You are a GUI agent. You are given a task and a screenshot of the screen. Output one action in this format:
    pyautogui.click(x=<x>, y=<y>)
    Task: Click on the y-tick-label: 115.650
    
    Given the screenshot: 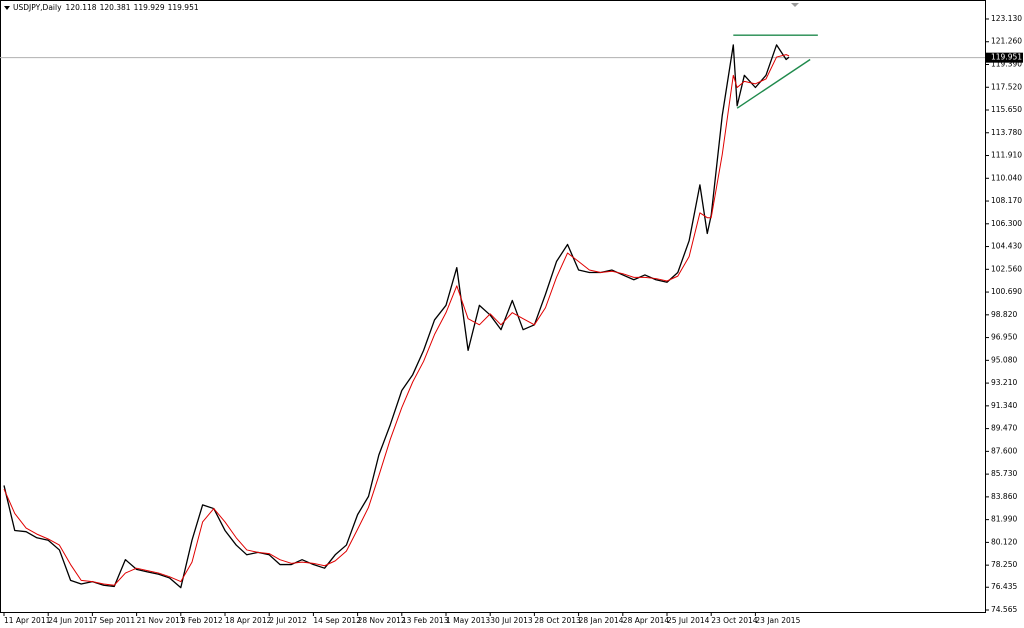 What is the action you would take?
    pyautogui.click(x=1006, y=109)
    